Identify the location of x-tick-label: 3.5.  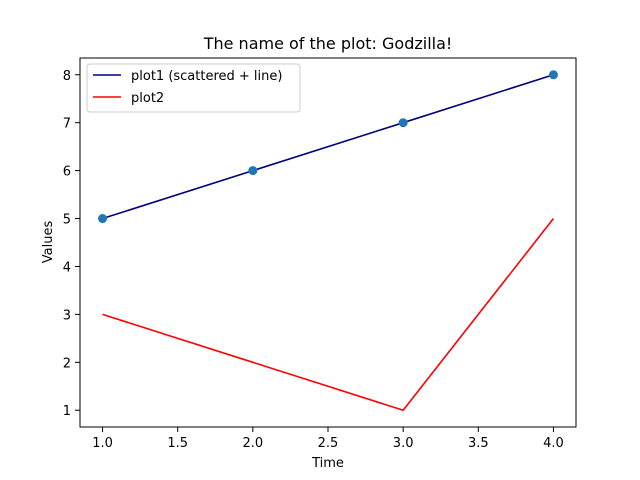
(478, 443).